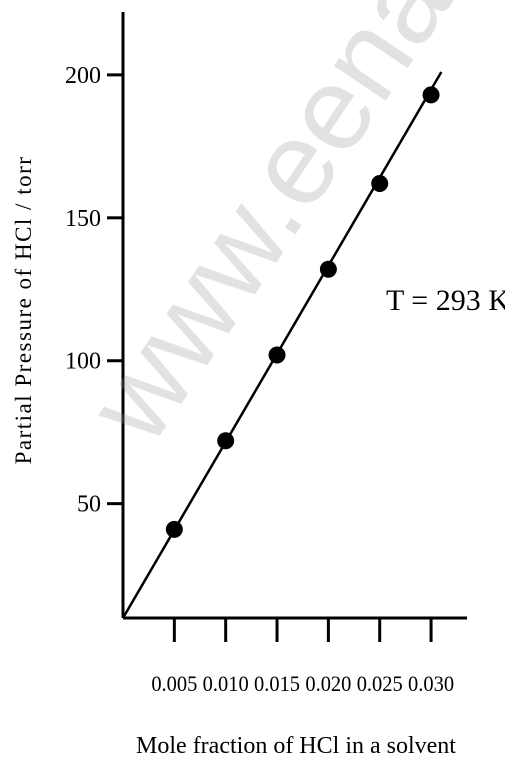  Describe the element at coordinates (83, 76) in the screenshot. I see `y-tick-label: 200` at that location.